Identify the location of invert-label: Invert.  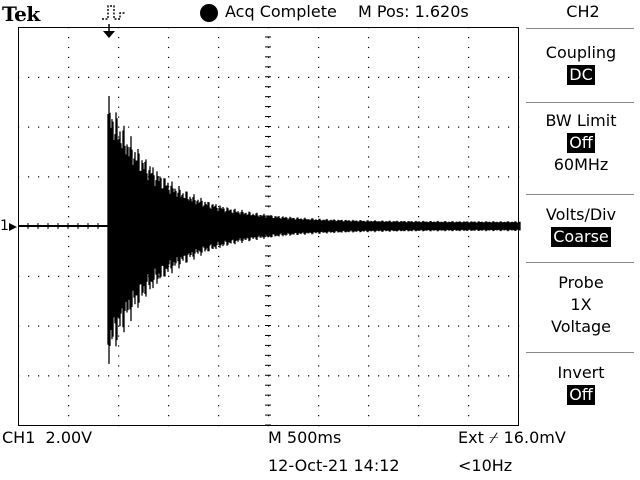
(581, 372).